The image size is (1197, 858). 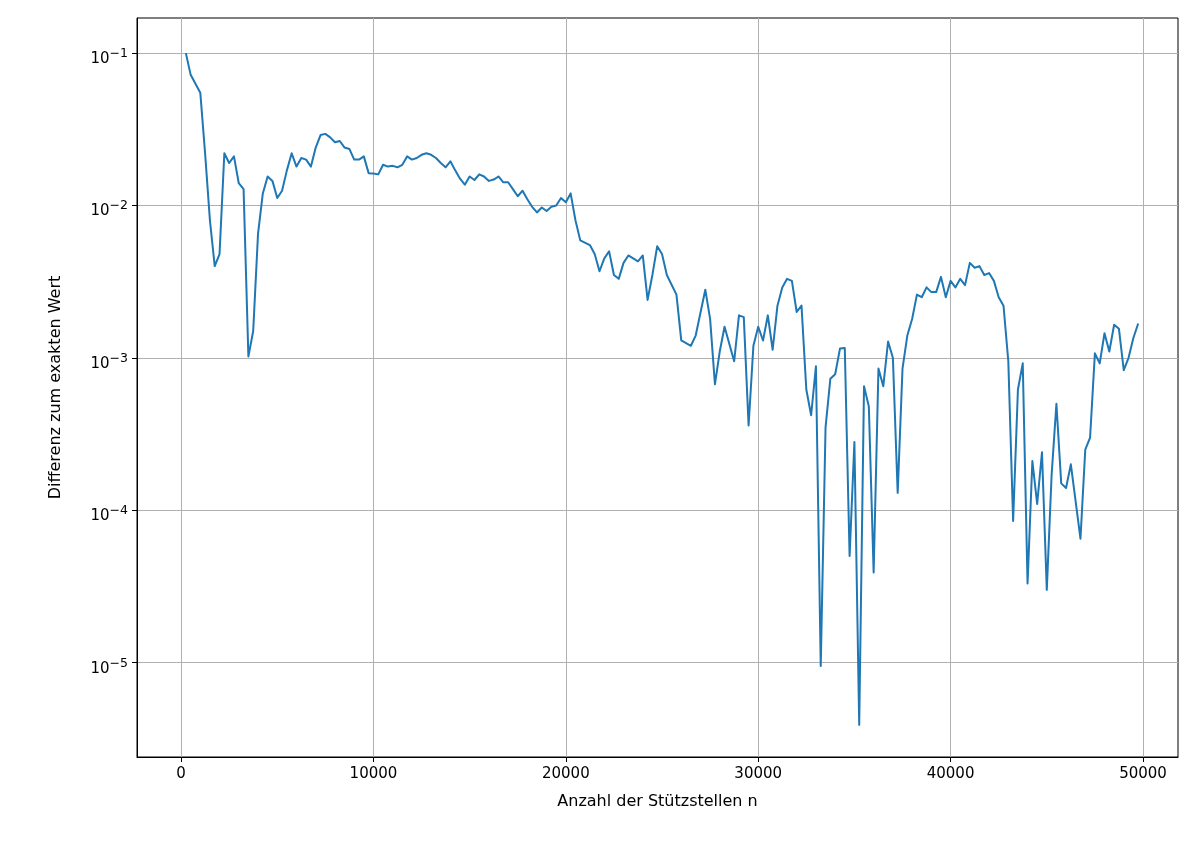 What do you see at coordinates (109, 56) in the screenshot?
I see `y-tick-label: 10$^{−1}$` at bounding box center [109, 56].